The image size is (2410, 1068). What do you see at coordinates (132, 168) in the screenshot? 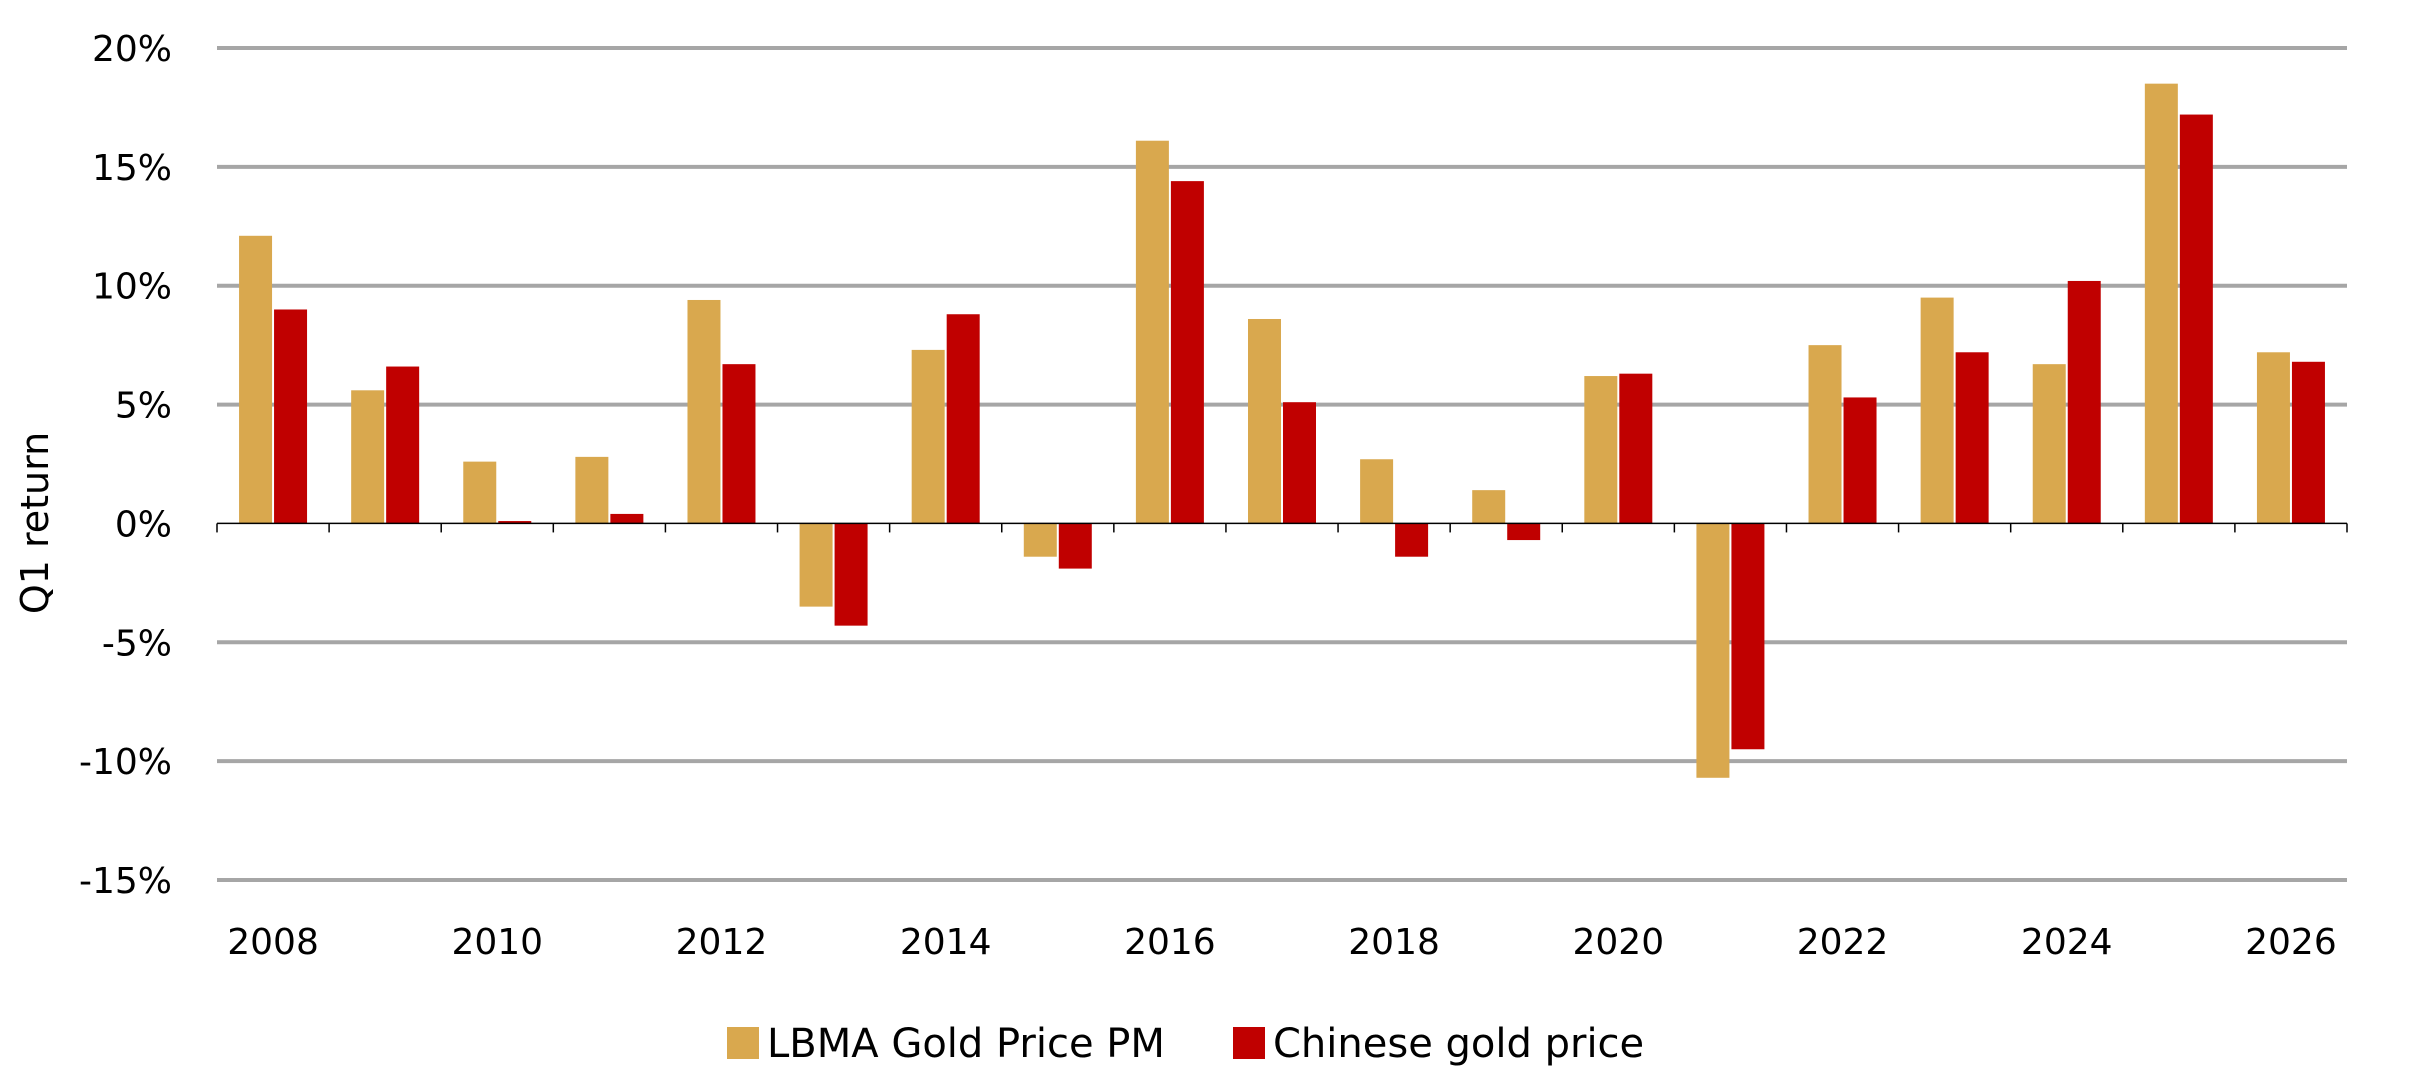
I see `y-tick-label: 15%` at bounding box center [132, 168].